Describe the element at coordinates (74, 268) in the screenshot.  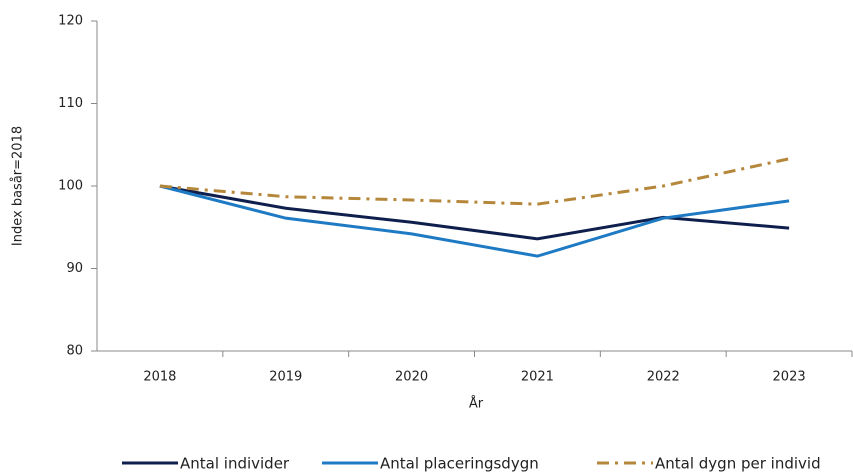
I see `y-tick-label: 90` at that location.